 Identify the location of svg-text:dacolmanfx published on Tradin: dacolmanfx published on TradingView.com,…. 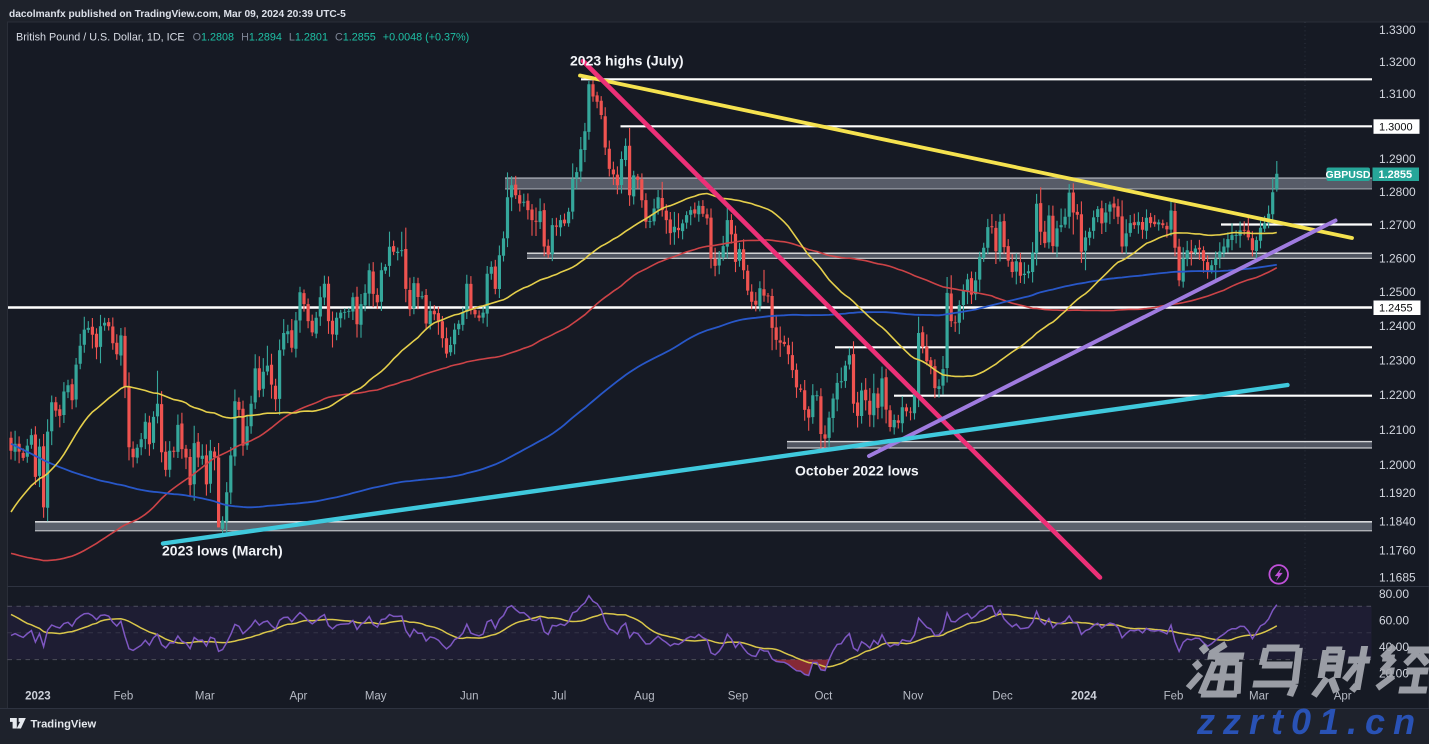
(177, 14).